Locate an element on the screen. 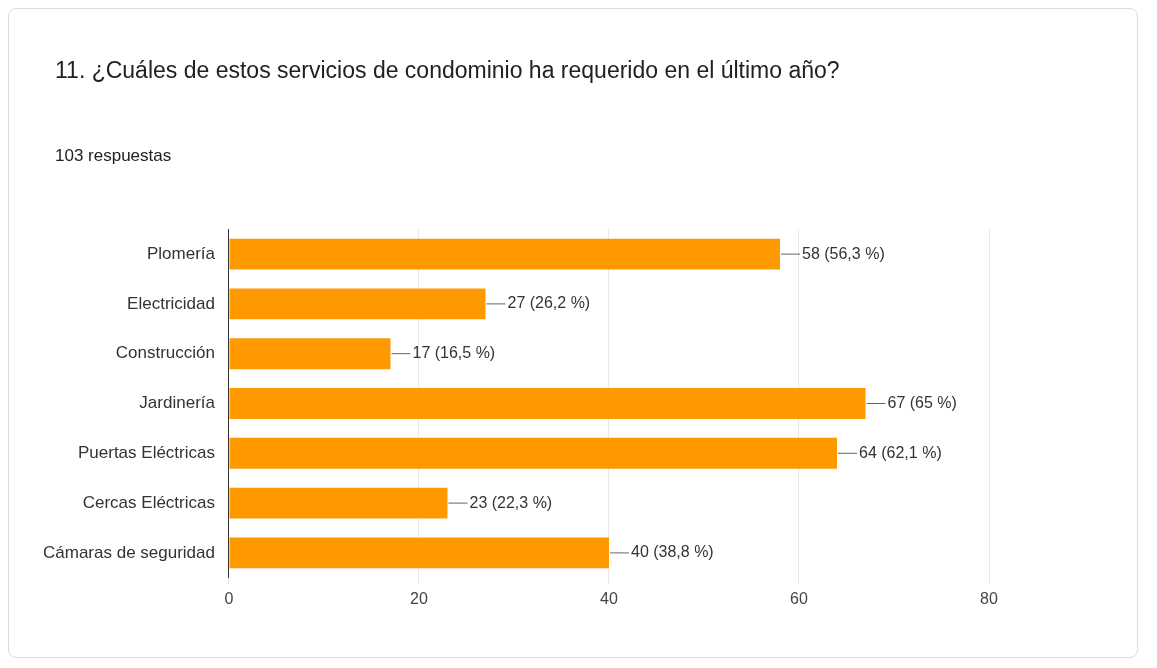 The height and width of the screenshot is (668, 1157). y-tick-label: Jardinería is located at coordinates (177, 403).